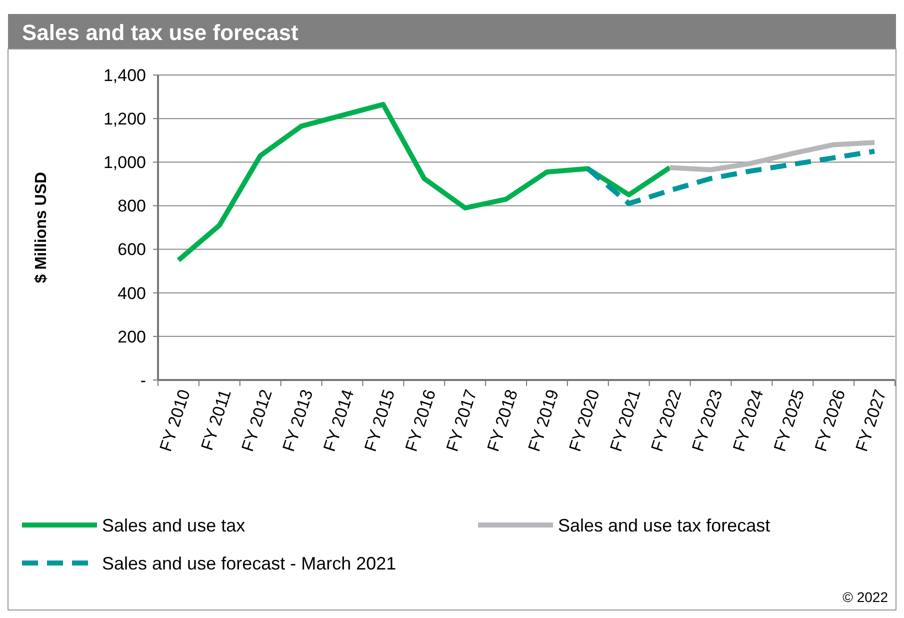 This screenshot has height=618, width=904. I want to click on y-tick-label: 1,400, so click(124, 75).